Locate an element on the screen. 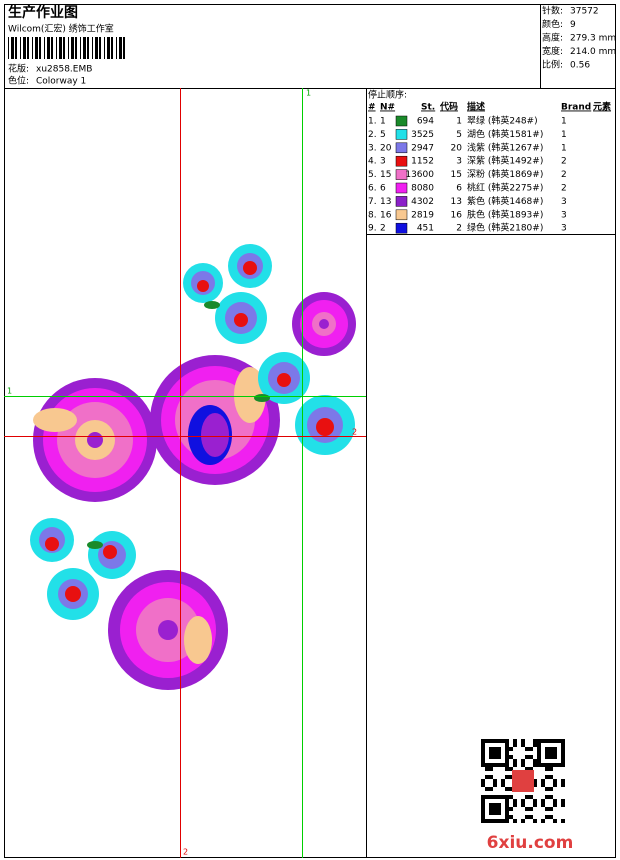  brand: 2 is located at coordinates (564, 189).